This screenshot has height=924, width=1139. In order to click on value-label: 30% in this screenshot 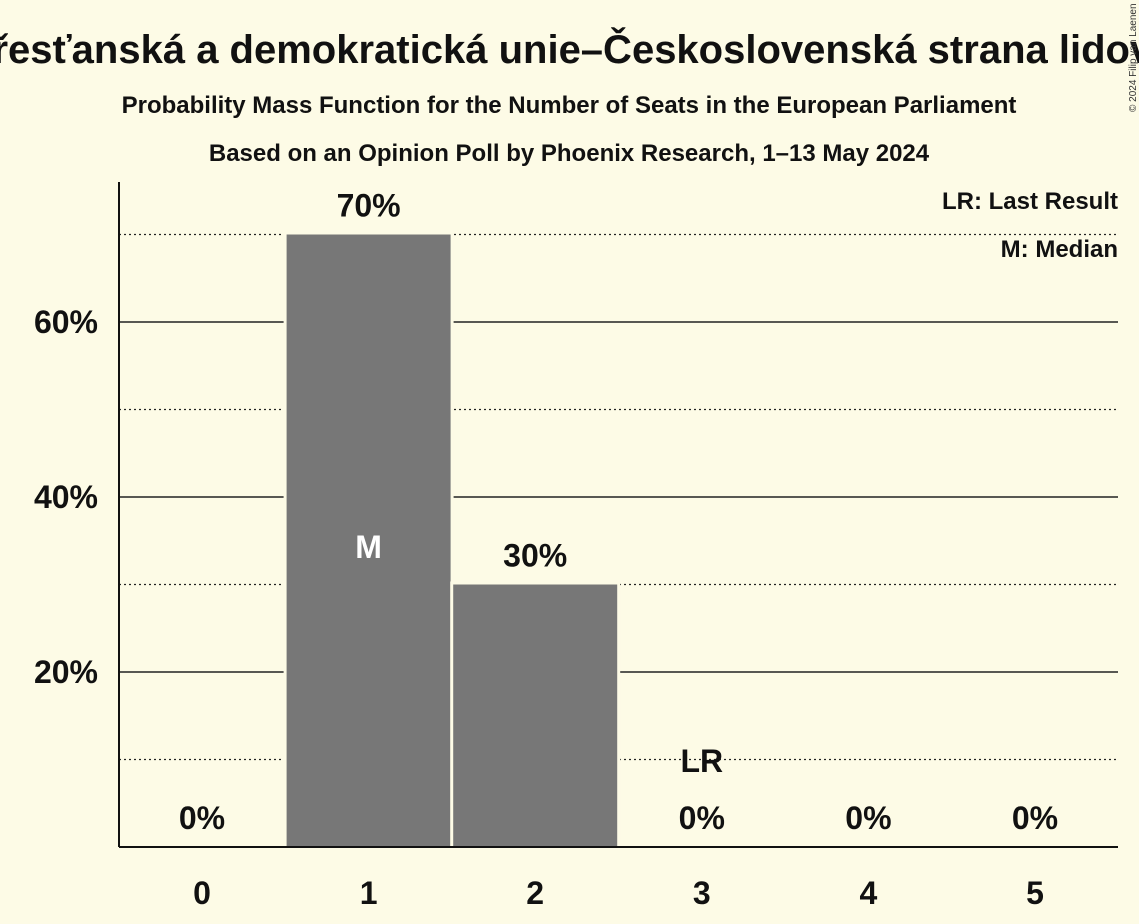, I will do `click(535, 556)`.